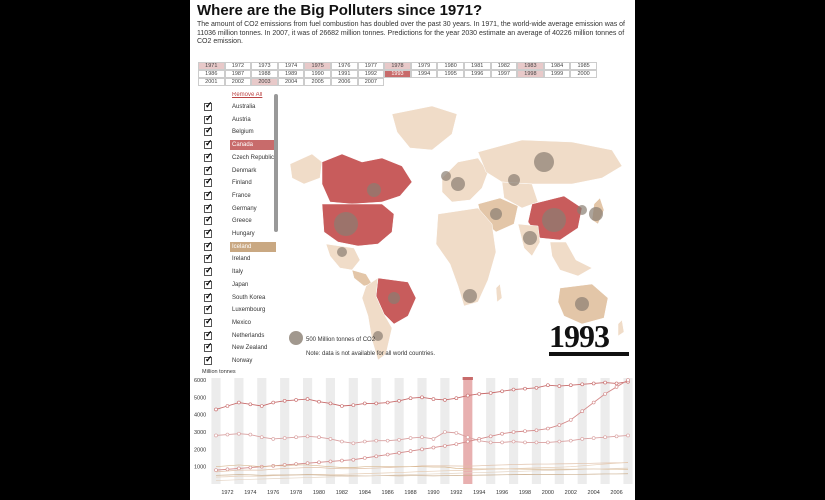 The image size is (825, 500). What do you see at coordinates (264, 82) in the screenshot?
I see `year-cell-2003: 2003` at bounding box center [264, 82].